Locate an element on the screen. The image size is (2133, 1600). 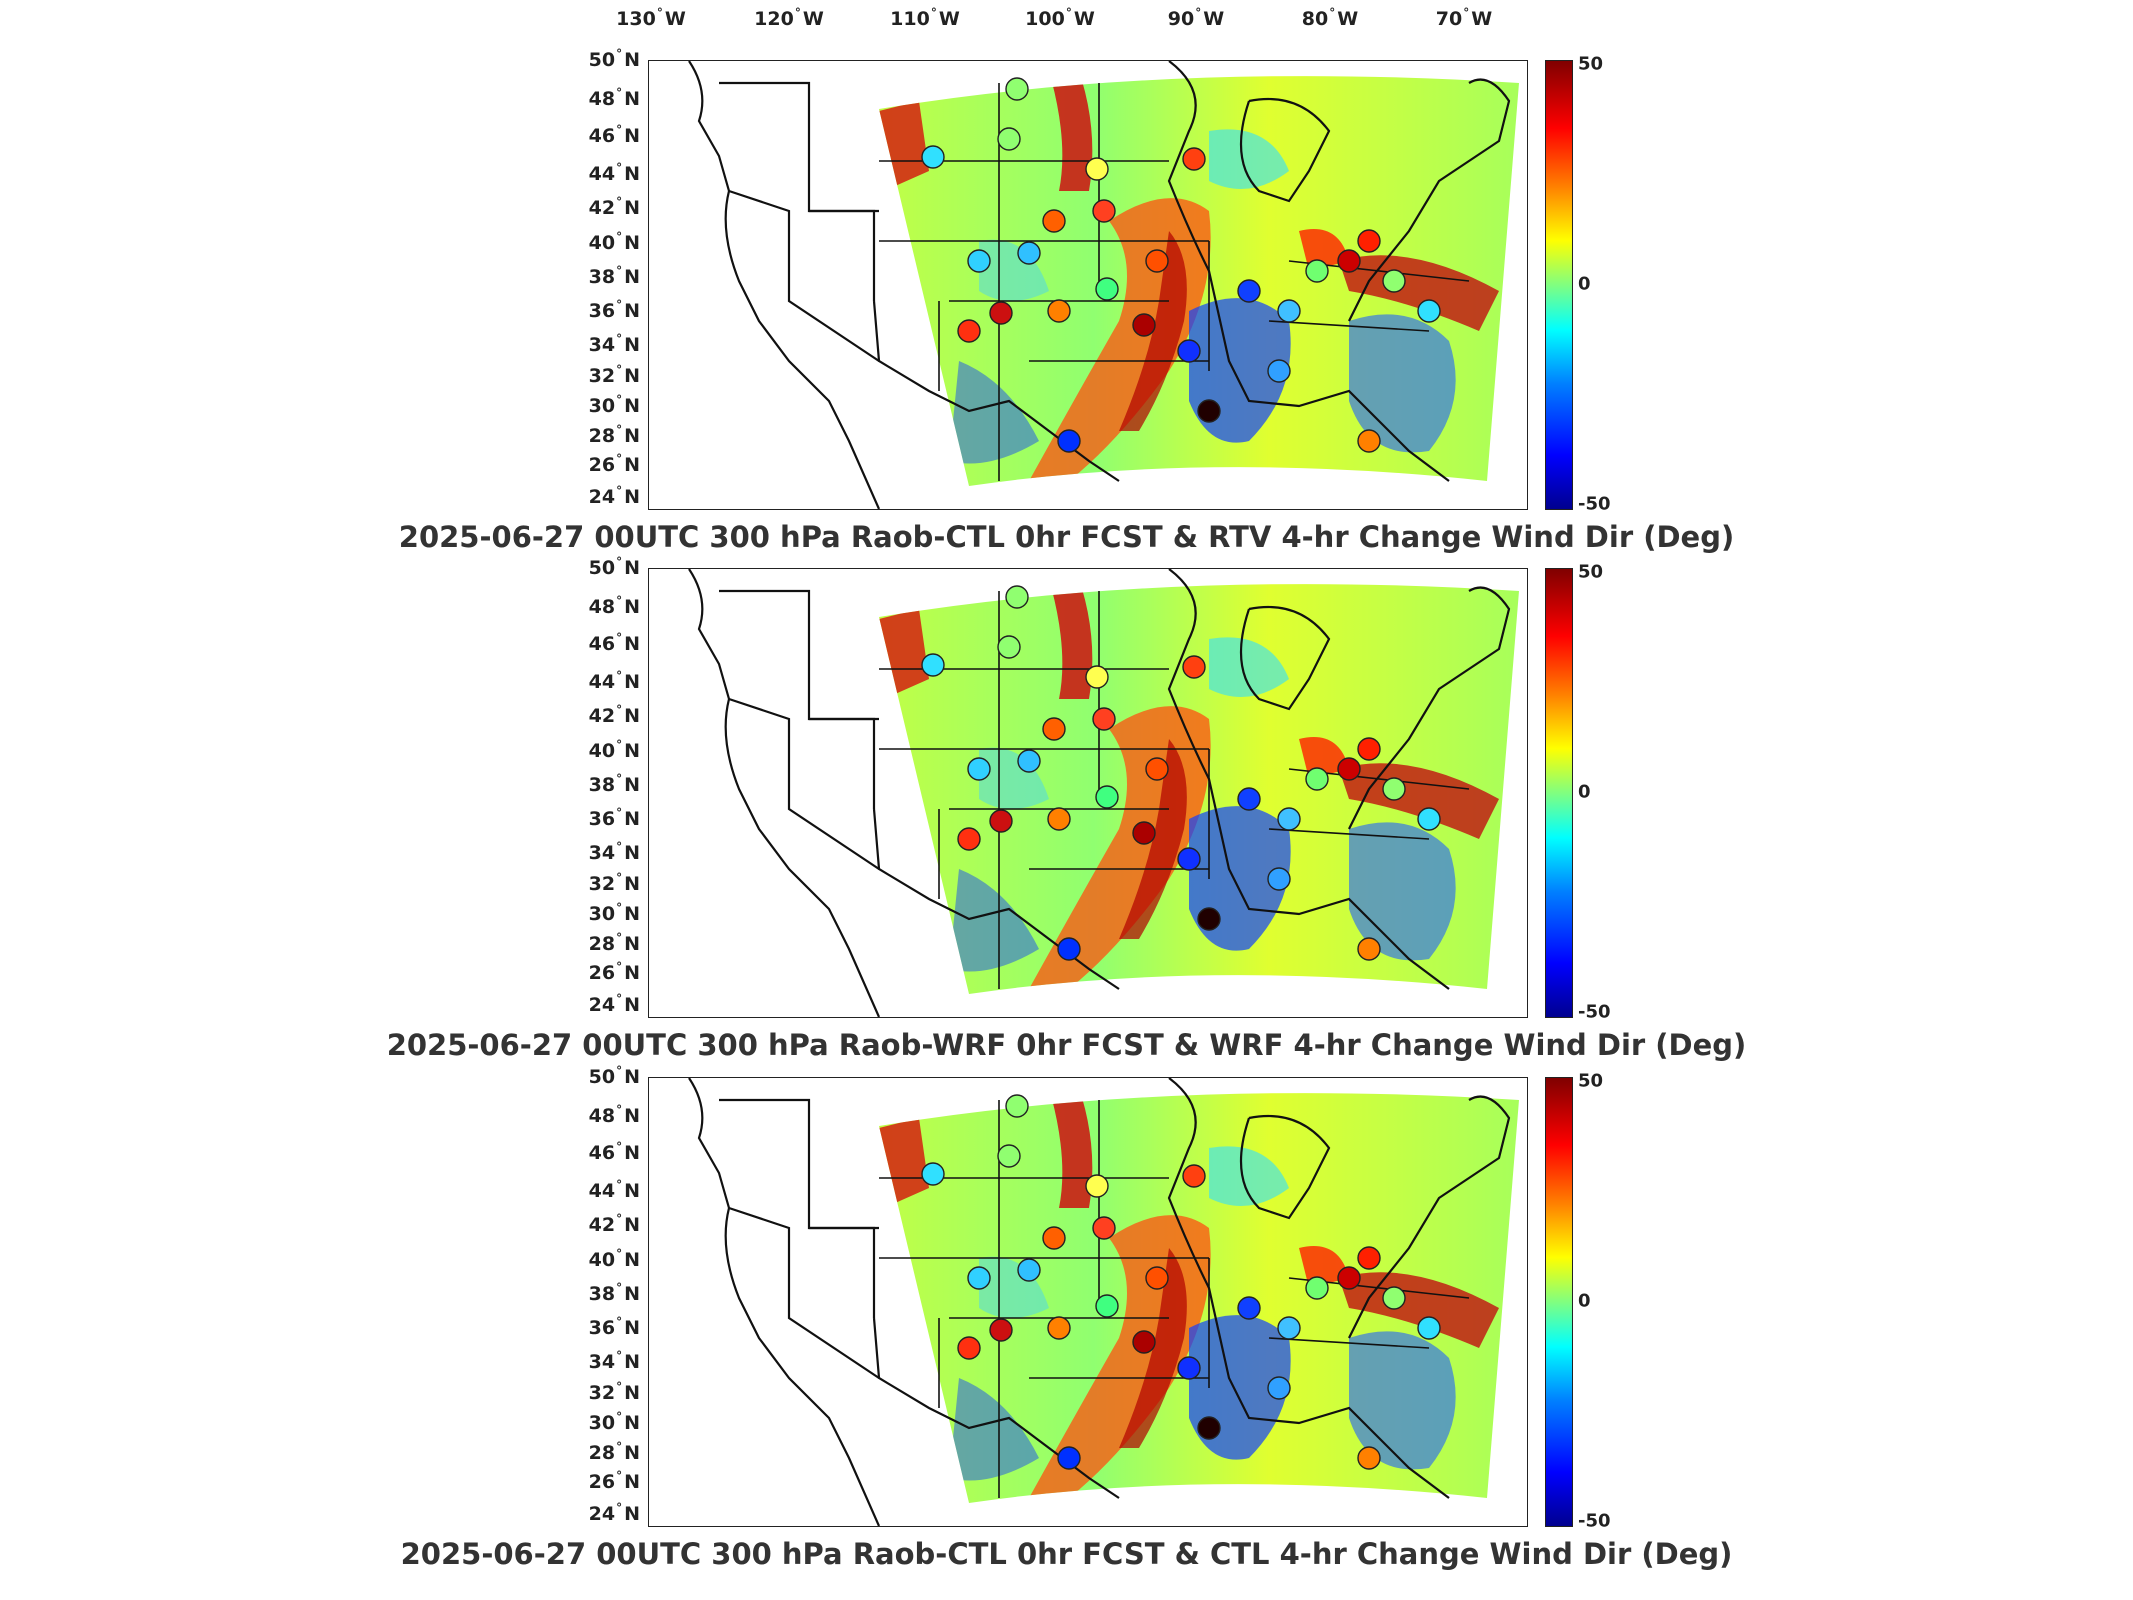
lon-label: 130° W is located at coordinates (651, 18).